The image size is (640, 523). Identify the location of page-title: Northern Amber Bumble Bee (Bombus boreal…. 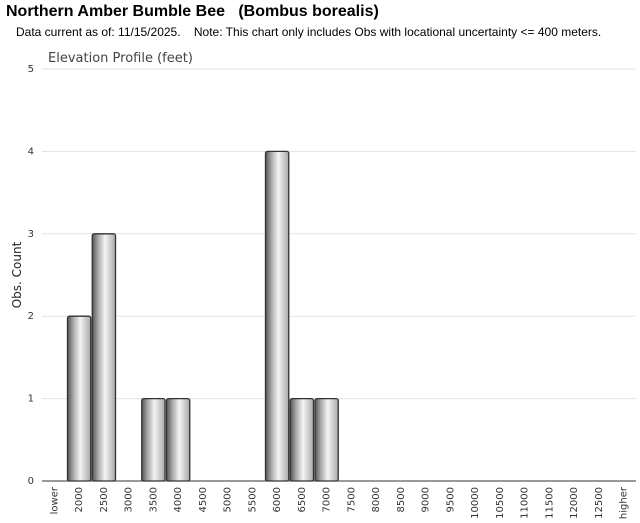
(192, 11).